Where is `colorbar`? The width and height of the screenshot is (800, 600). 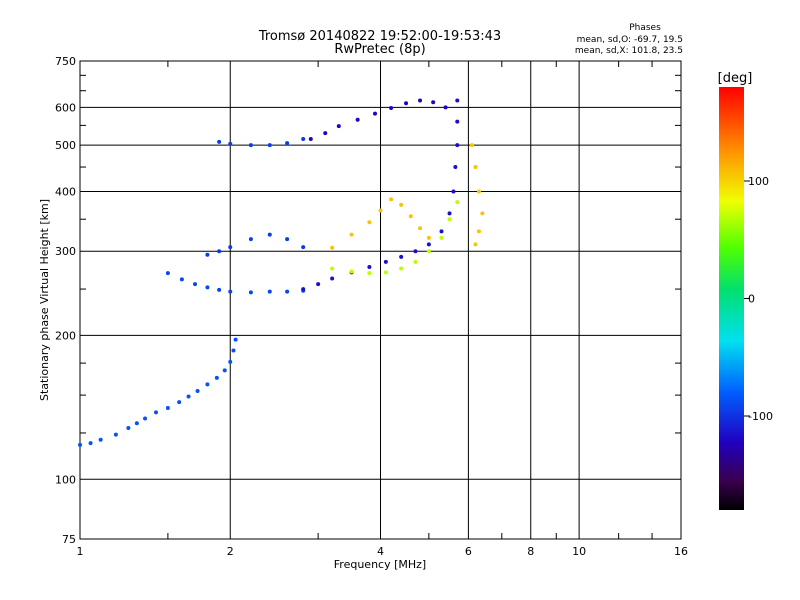
colorbar is located at coordinates (731, 298).